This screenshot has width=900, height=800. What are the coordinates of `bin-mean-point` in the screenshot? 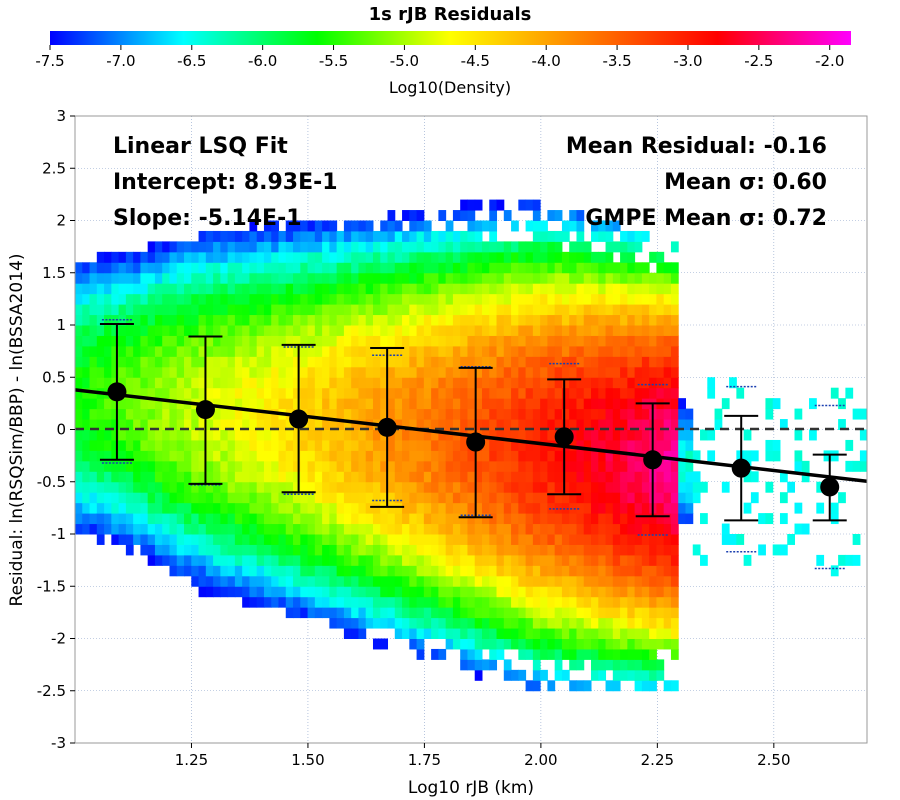 It's located at (741, 468).